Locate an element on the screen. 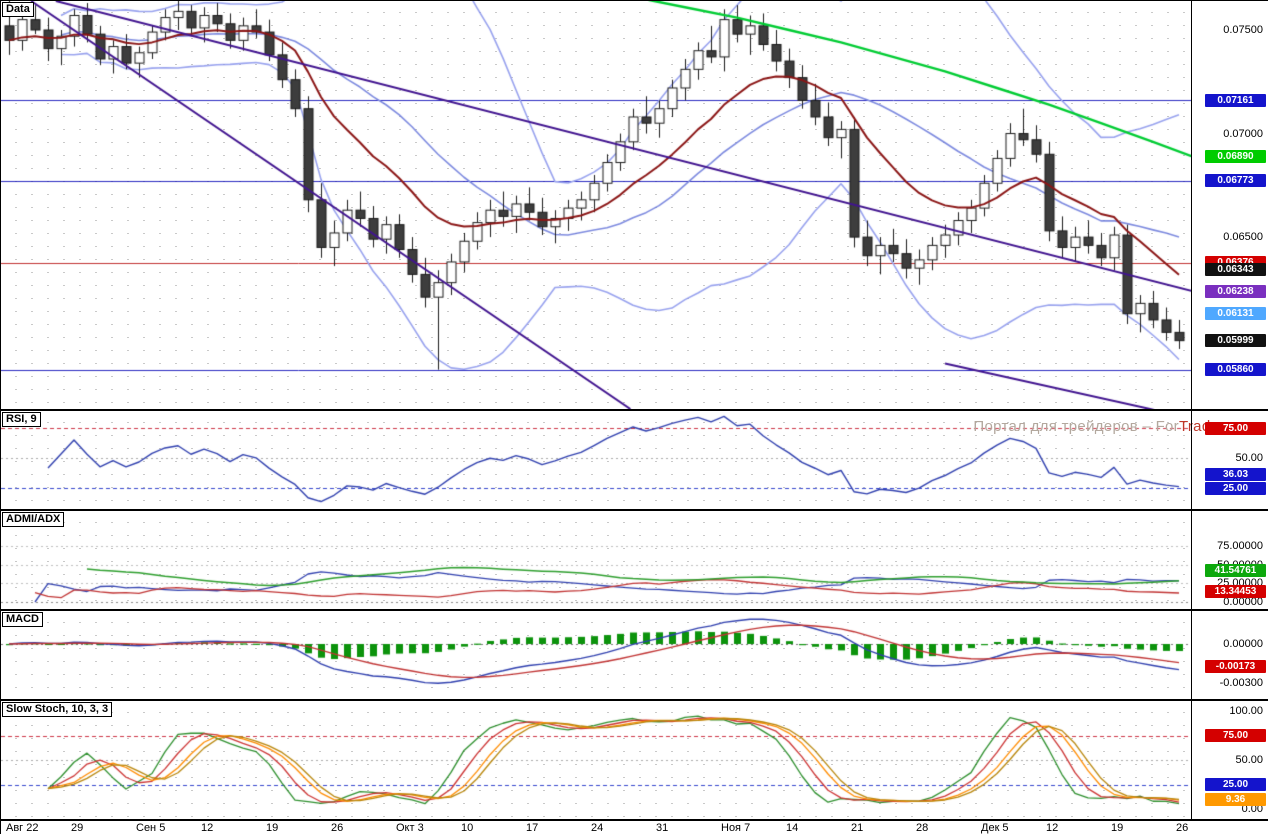  price-badge: 0.06238 is located at coordinates (1235, 291).